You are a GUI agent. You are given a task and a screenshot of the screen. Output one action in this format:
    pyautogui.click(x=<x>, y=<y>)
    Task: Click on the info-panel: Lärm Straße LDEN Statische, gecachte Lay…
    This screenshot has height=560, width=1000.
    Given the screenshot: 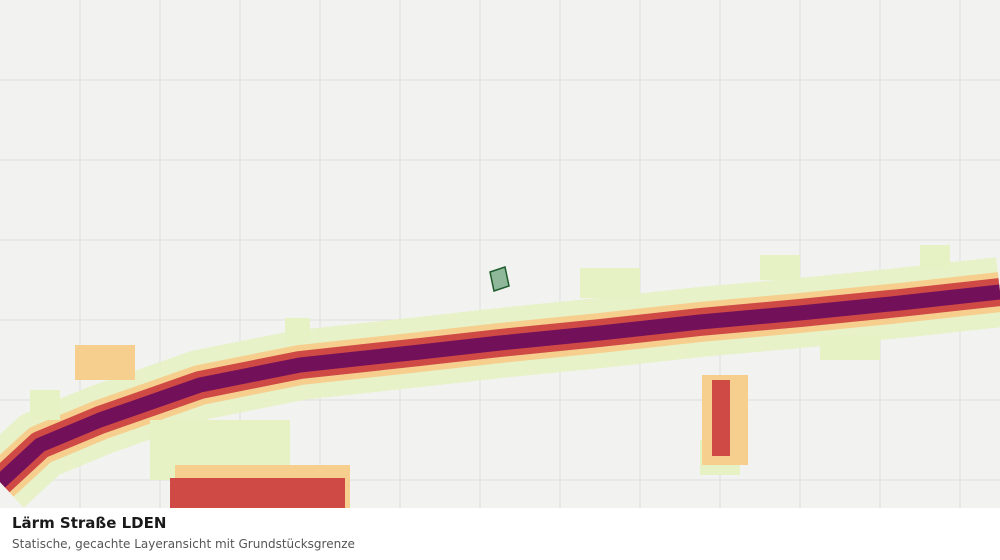 What is the action you would take?
    pyautogui.click(x=500, y=534)
    